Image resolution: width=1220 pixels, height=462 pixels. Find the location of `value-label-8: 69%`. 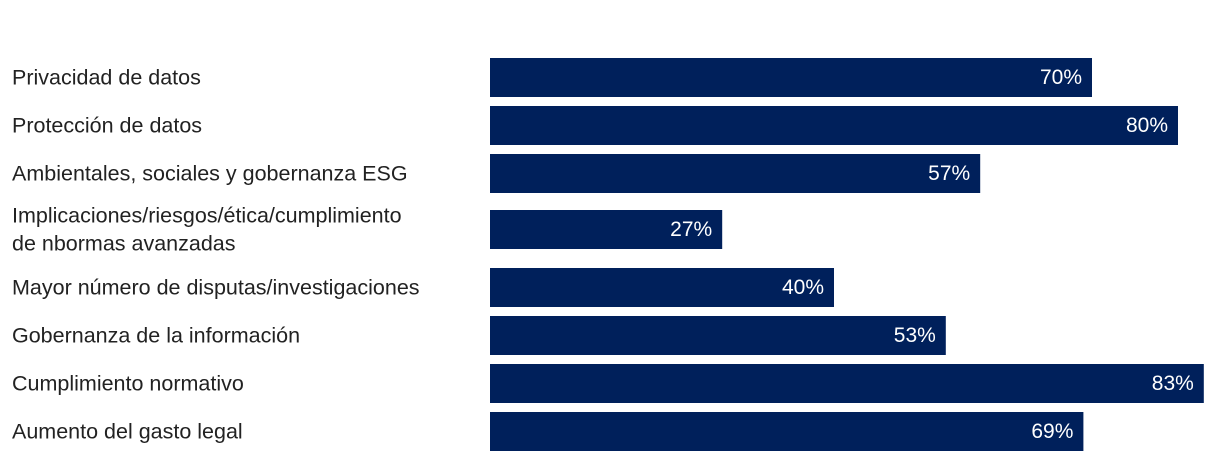

value-label-8: 69% is located at coordinates (1052, 431).